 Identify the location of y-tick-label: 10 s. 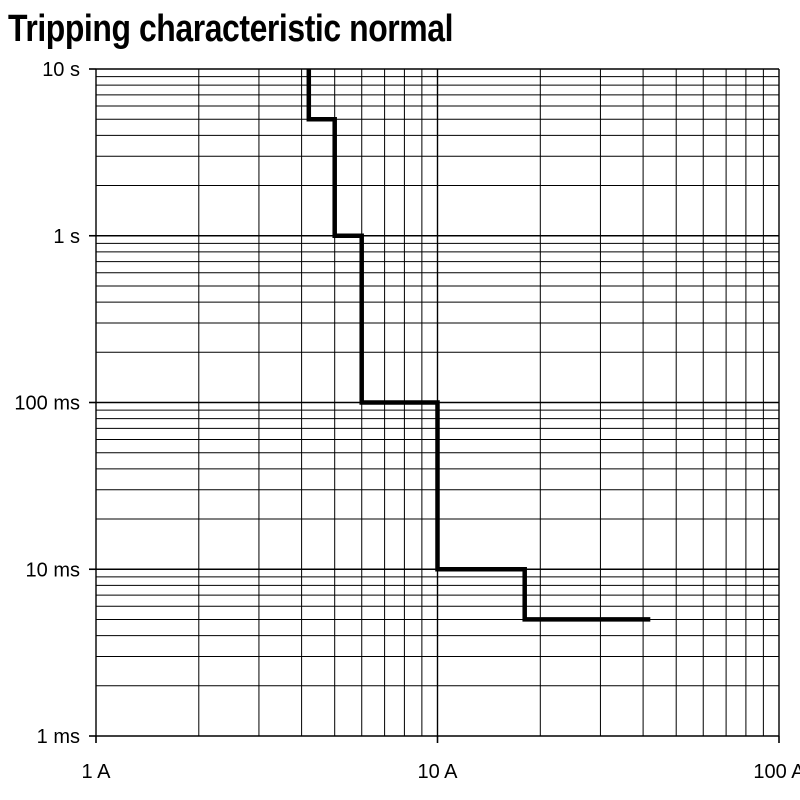
(61, 70).